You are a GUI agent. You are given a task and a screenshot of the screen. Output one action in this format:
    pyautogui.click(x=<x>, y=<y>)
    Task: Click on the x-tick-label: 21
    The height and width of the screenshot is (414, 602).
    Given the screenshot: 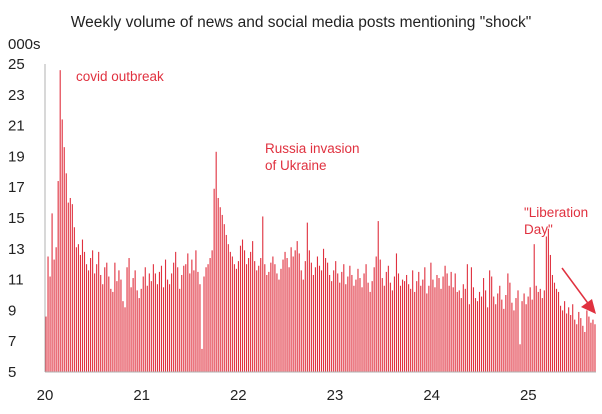 What is the action you would take?
    pyautogui.click(x=141, y=395)
    